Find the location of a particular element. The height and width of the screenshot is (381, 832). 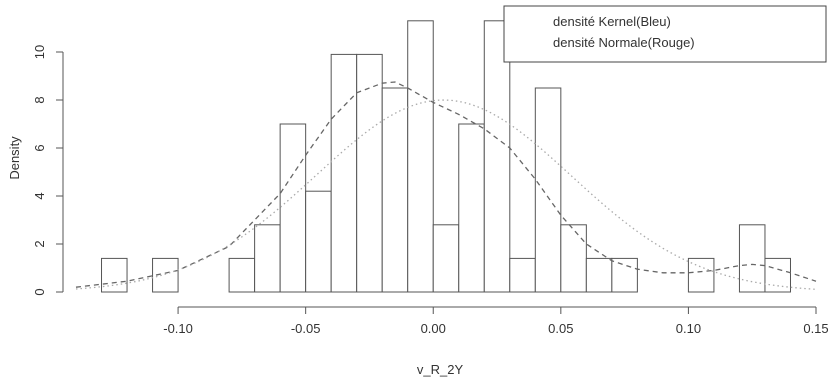

y-tick-label: 4 is located at coordinates (39, 195).